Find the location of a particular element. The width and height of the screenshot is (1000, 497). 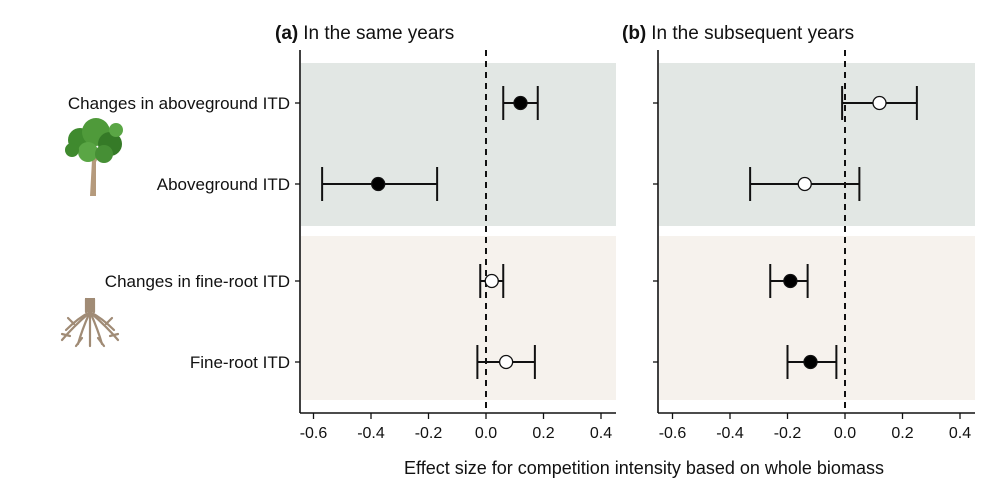

ylabel-aboveground: Aboveground ITD is located at coordinates (223, 184).